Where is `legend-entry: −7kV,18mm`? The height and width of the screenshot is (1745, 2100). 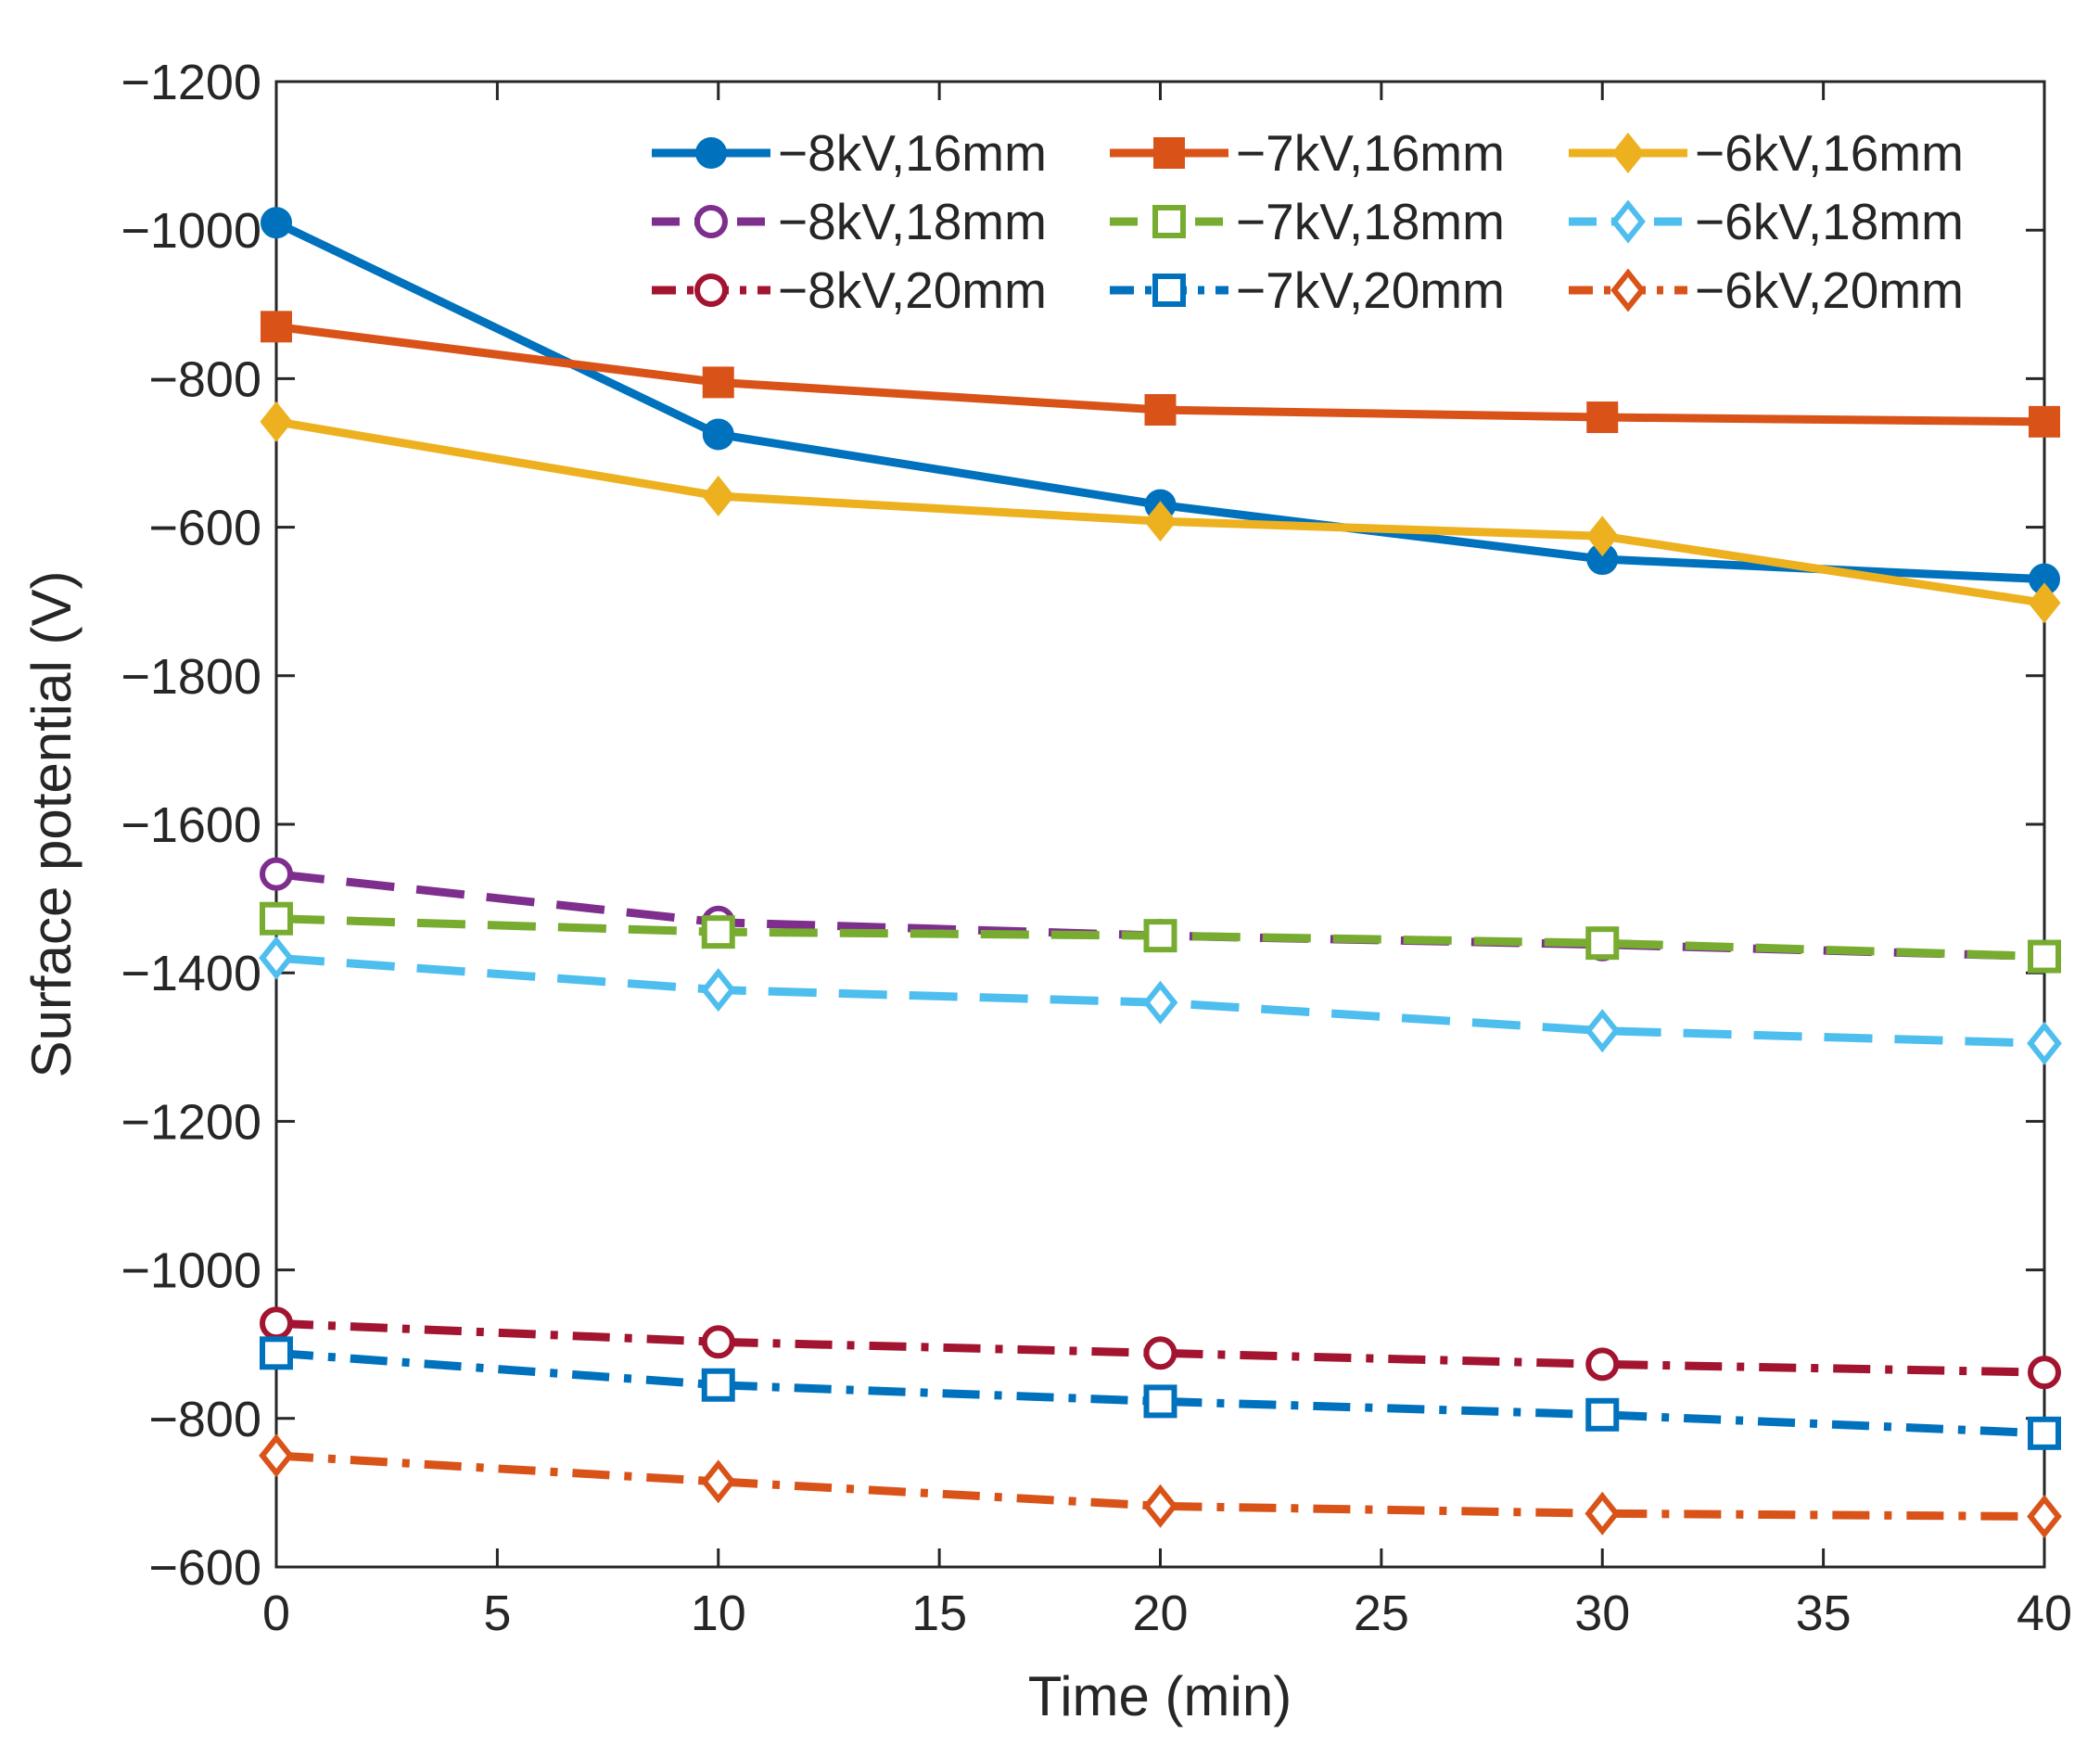
legend-entry: −7kV,18mm is located at coordinates (1307, 221).